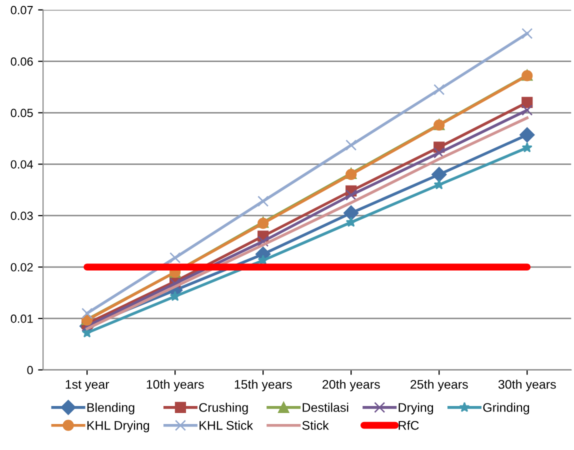 Image resolution: width=574 pixels, height=450 pixels. What do you see at coordinates (110, 408) in the screenshot?
I see `legend-label: Blending` at bounding box center [110, 408].